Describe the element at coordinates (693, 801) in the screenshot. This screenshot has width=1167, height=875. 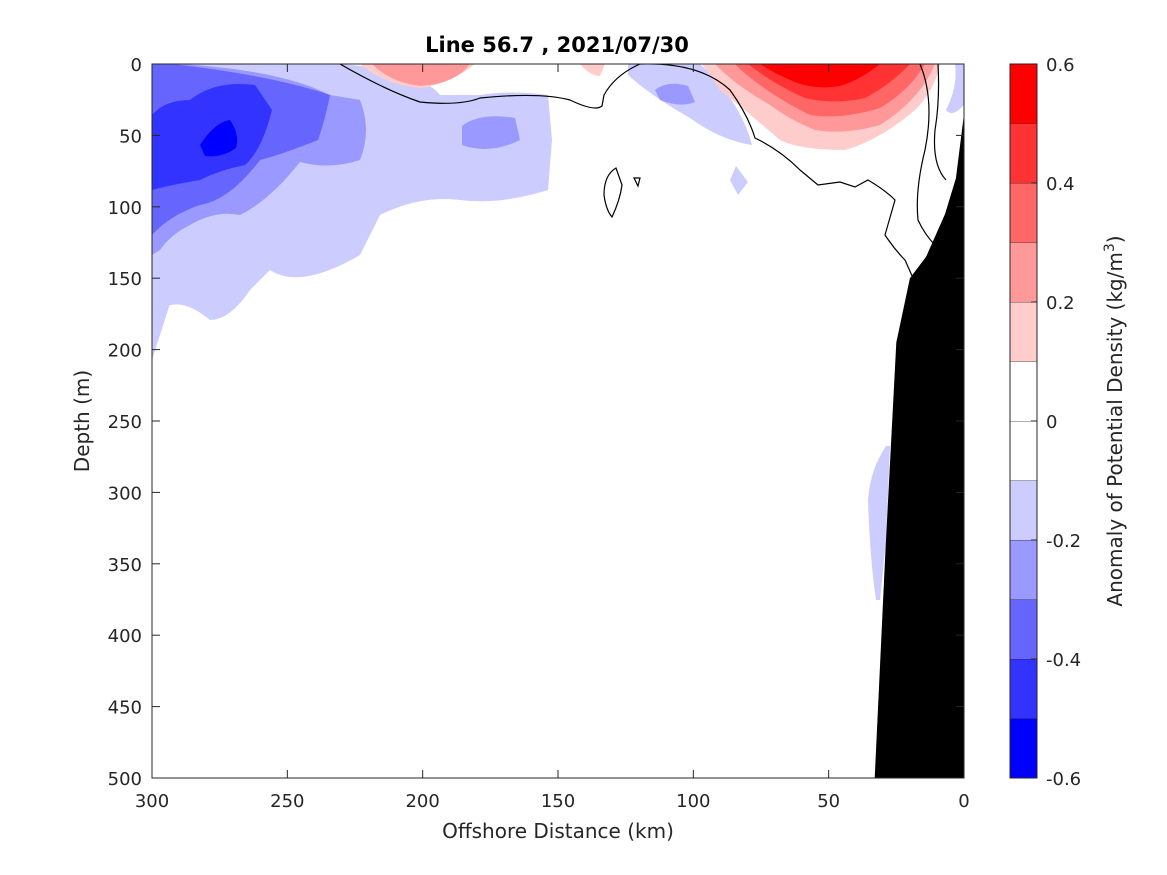
I see `x-tick-label: 100` at that location.